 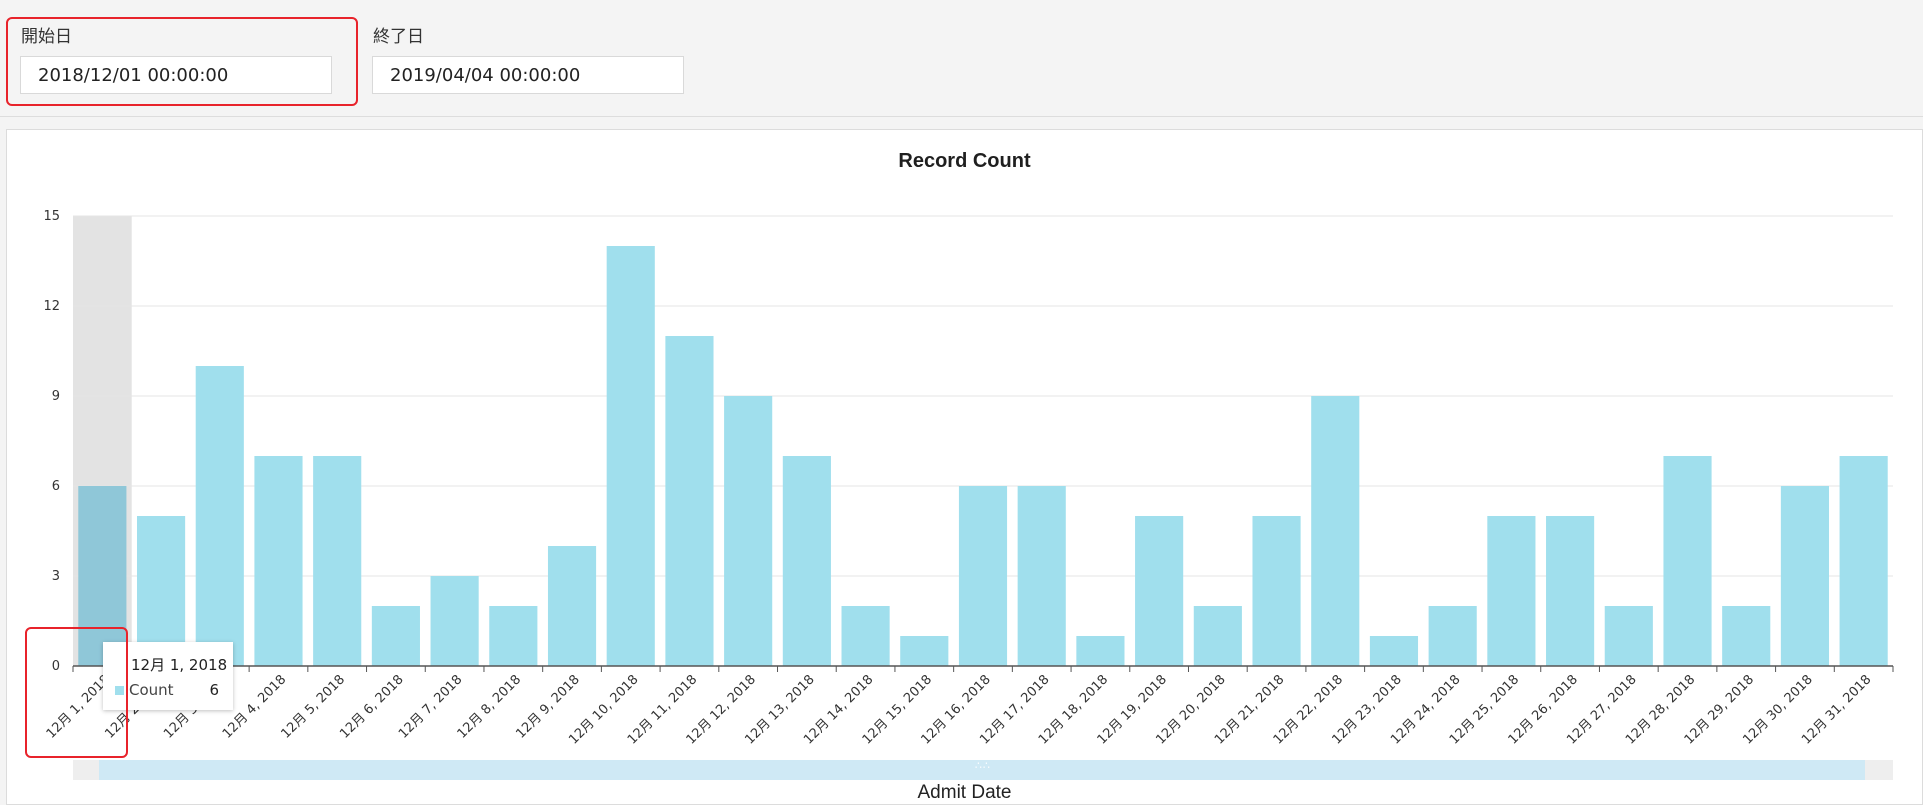 What do you see at coordinates (46, 37) in the screenshot?
I see `start-date-label: 開始日` at bounding box center [46, 37].